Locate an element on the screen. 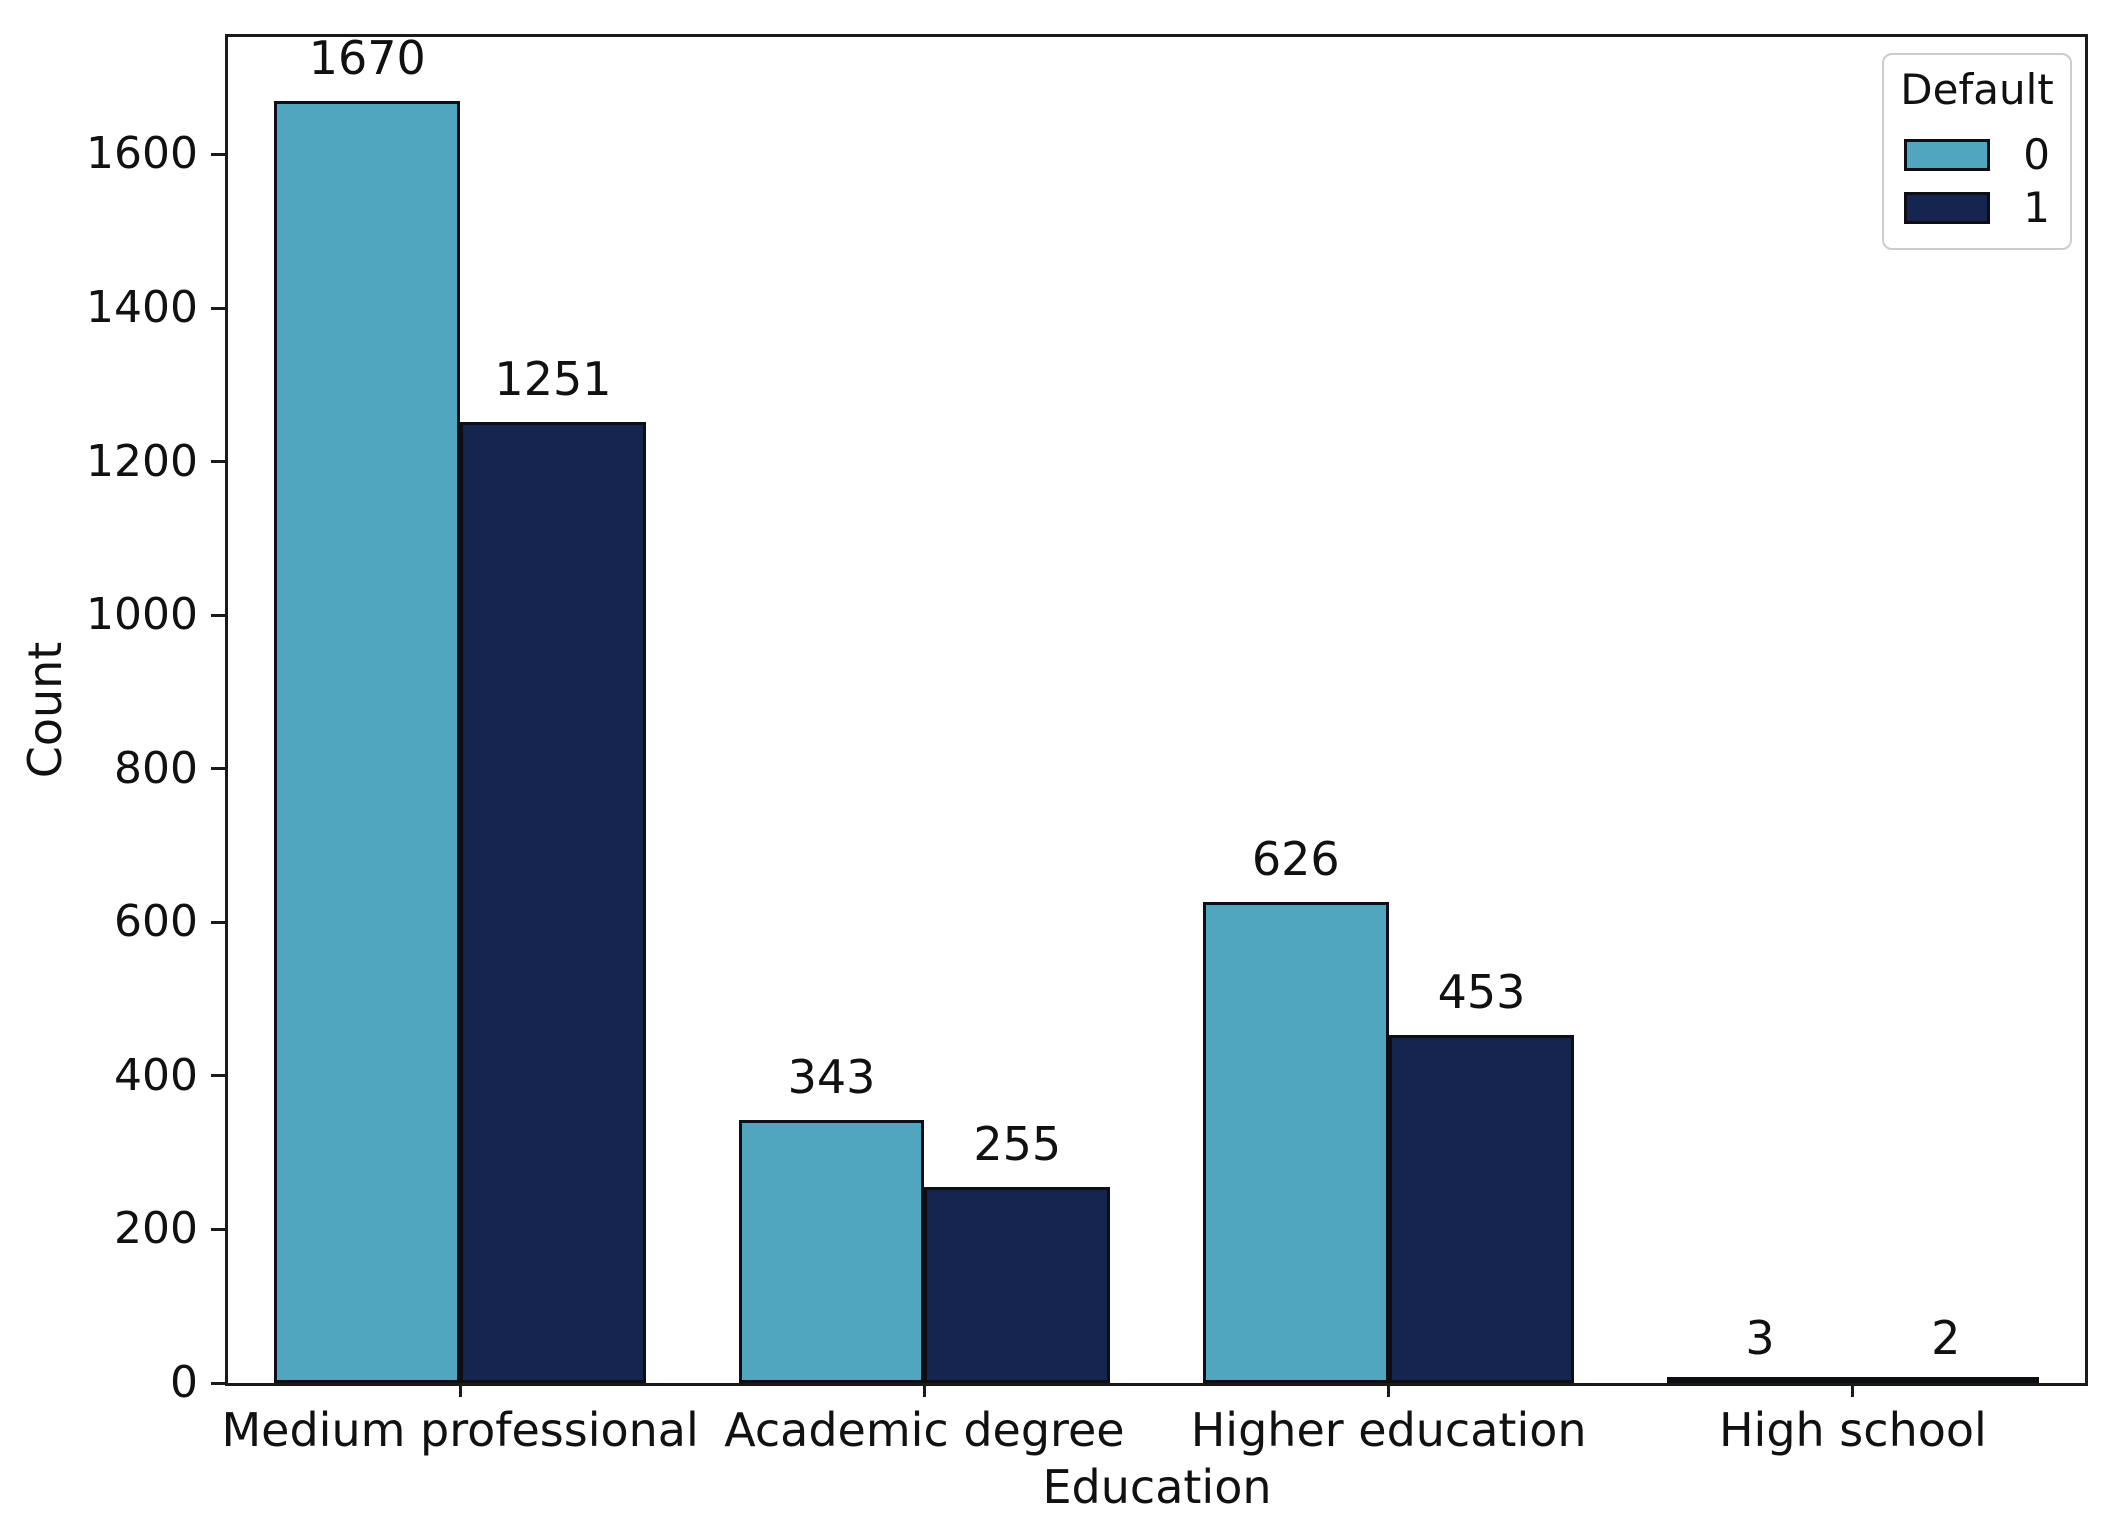 The image size is (2115, 1532). bar-value-label: 343 is located at coordinates (831, 1076).